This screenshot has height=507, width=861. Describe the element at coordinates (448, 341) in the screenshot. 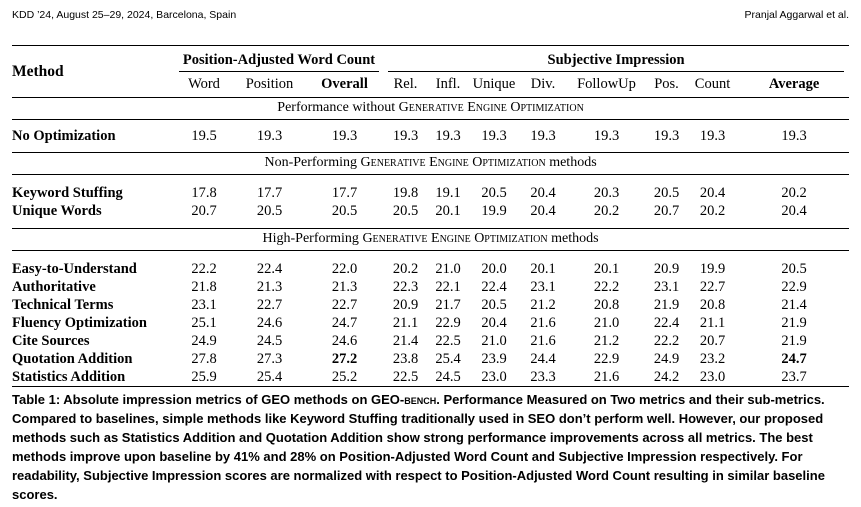

I see `table-cell: 22.5` at that location.